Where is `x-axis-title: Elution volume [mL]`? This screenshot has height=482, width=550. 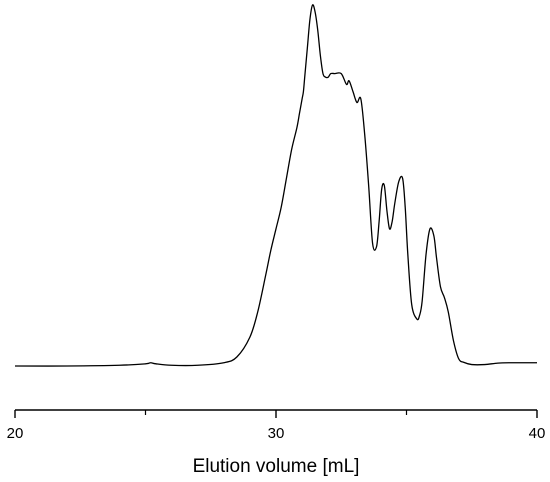
x-axis-title: Elution volume [mL] is located at coordinates (276, 466).